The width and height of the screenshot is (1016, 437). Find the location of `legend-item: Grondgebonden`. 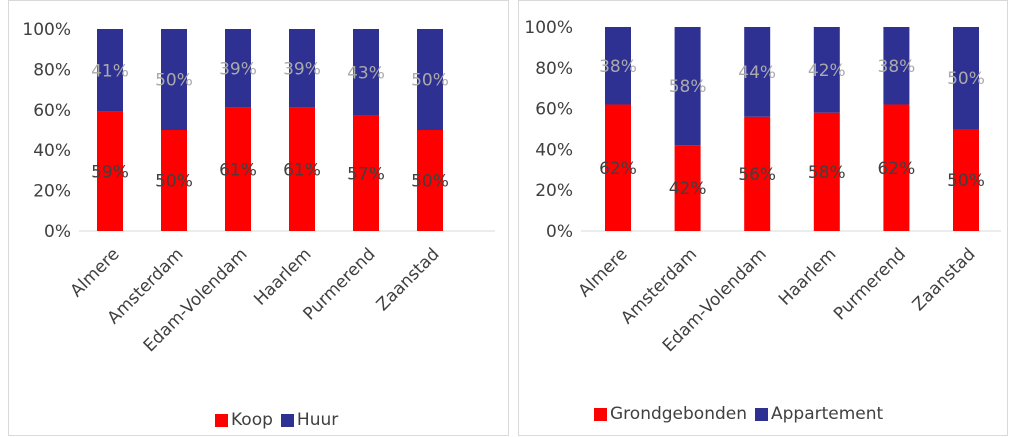

legend-item: Grondgebonden is located at coordinates (670, 414).